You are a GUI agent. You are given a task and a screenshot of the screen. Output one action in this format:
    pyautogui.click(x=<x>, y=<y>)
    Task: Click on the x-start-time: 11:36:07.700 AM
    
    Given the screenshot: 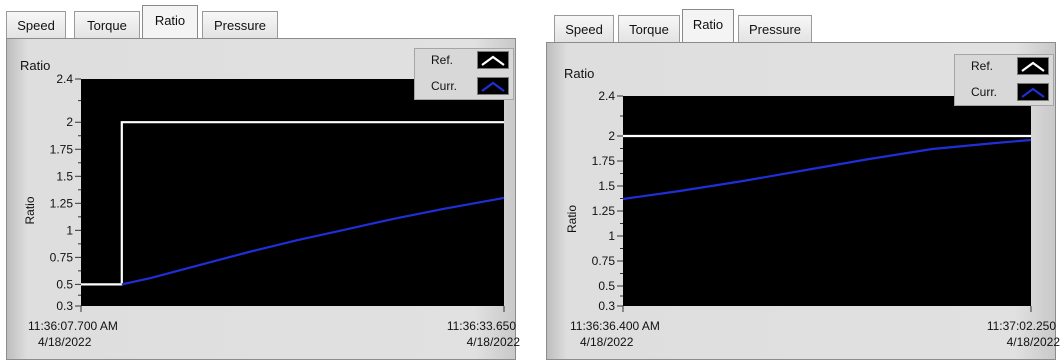 What is the action you would take?
    pyautogui.click(x=73, y=326)
    